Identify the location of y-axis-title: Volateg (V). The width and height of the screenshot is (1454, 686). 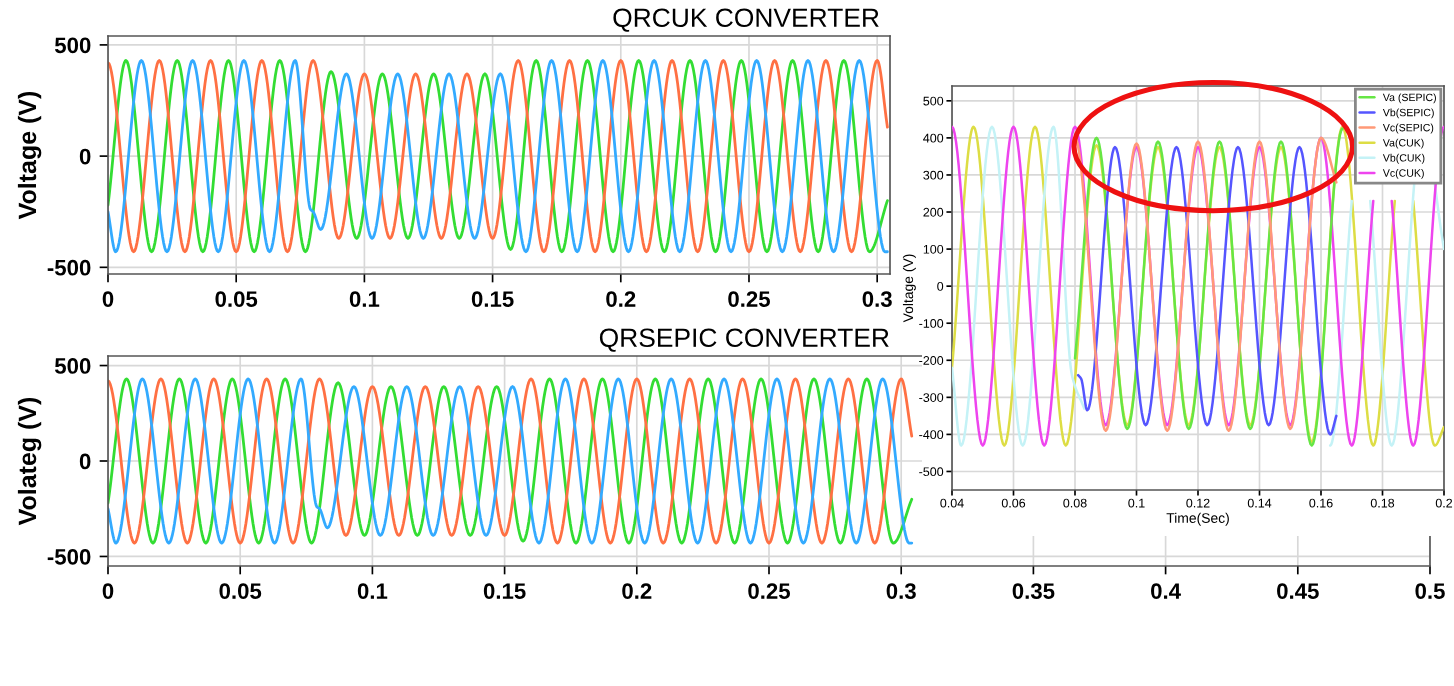
(29, 461).